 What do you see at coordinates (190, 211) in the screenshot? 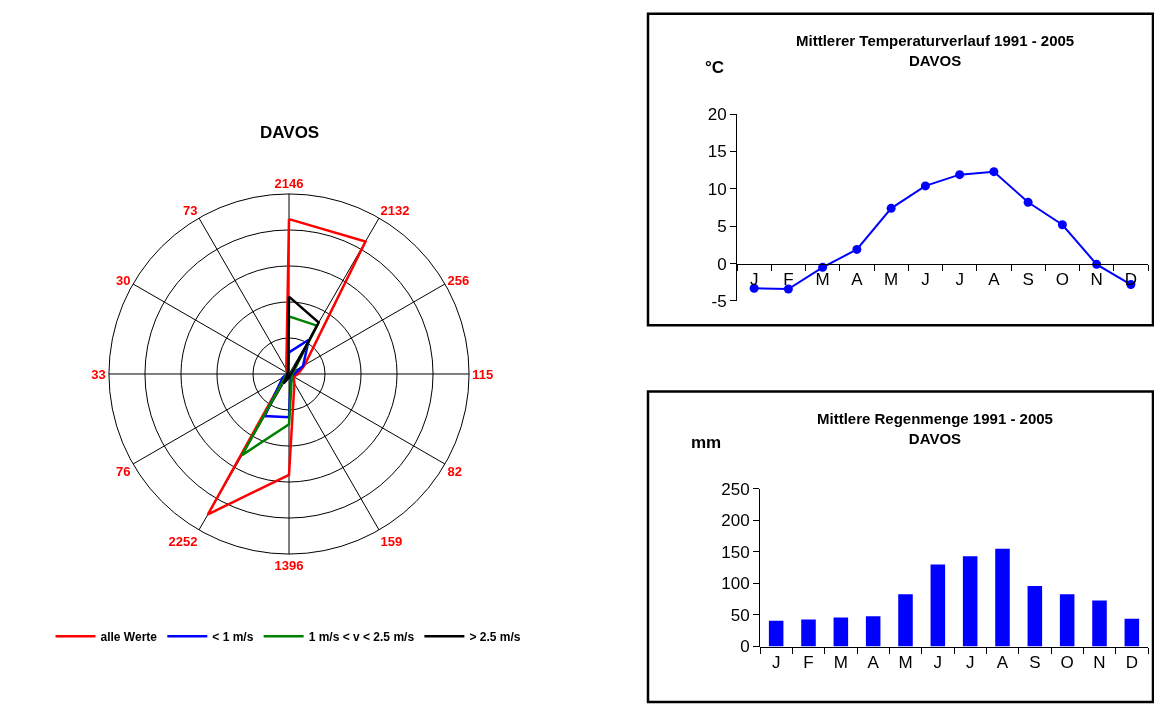
I see `spoke-label: 73` at bounding box center [190, 211].